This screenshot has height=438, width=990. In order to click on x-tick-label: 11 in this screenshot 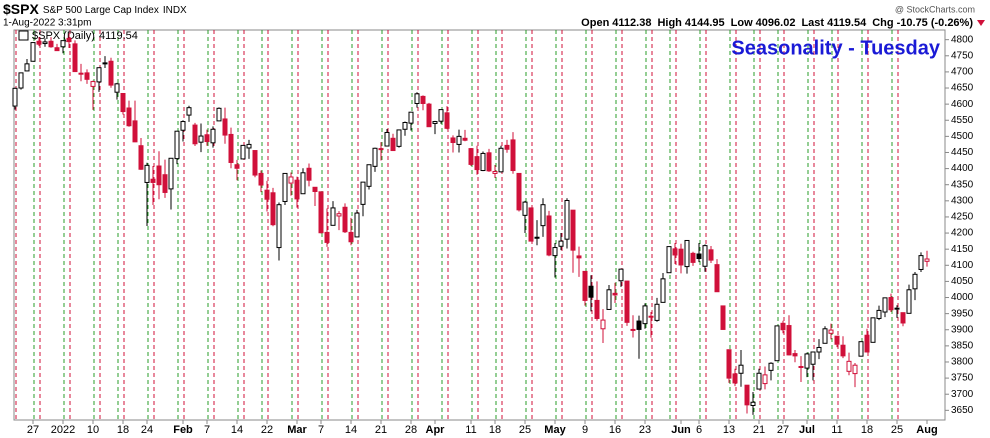, I will do `click(836, 430)`.